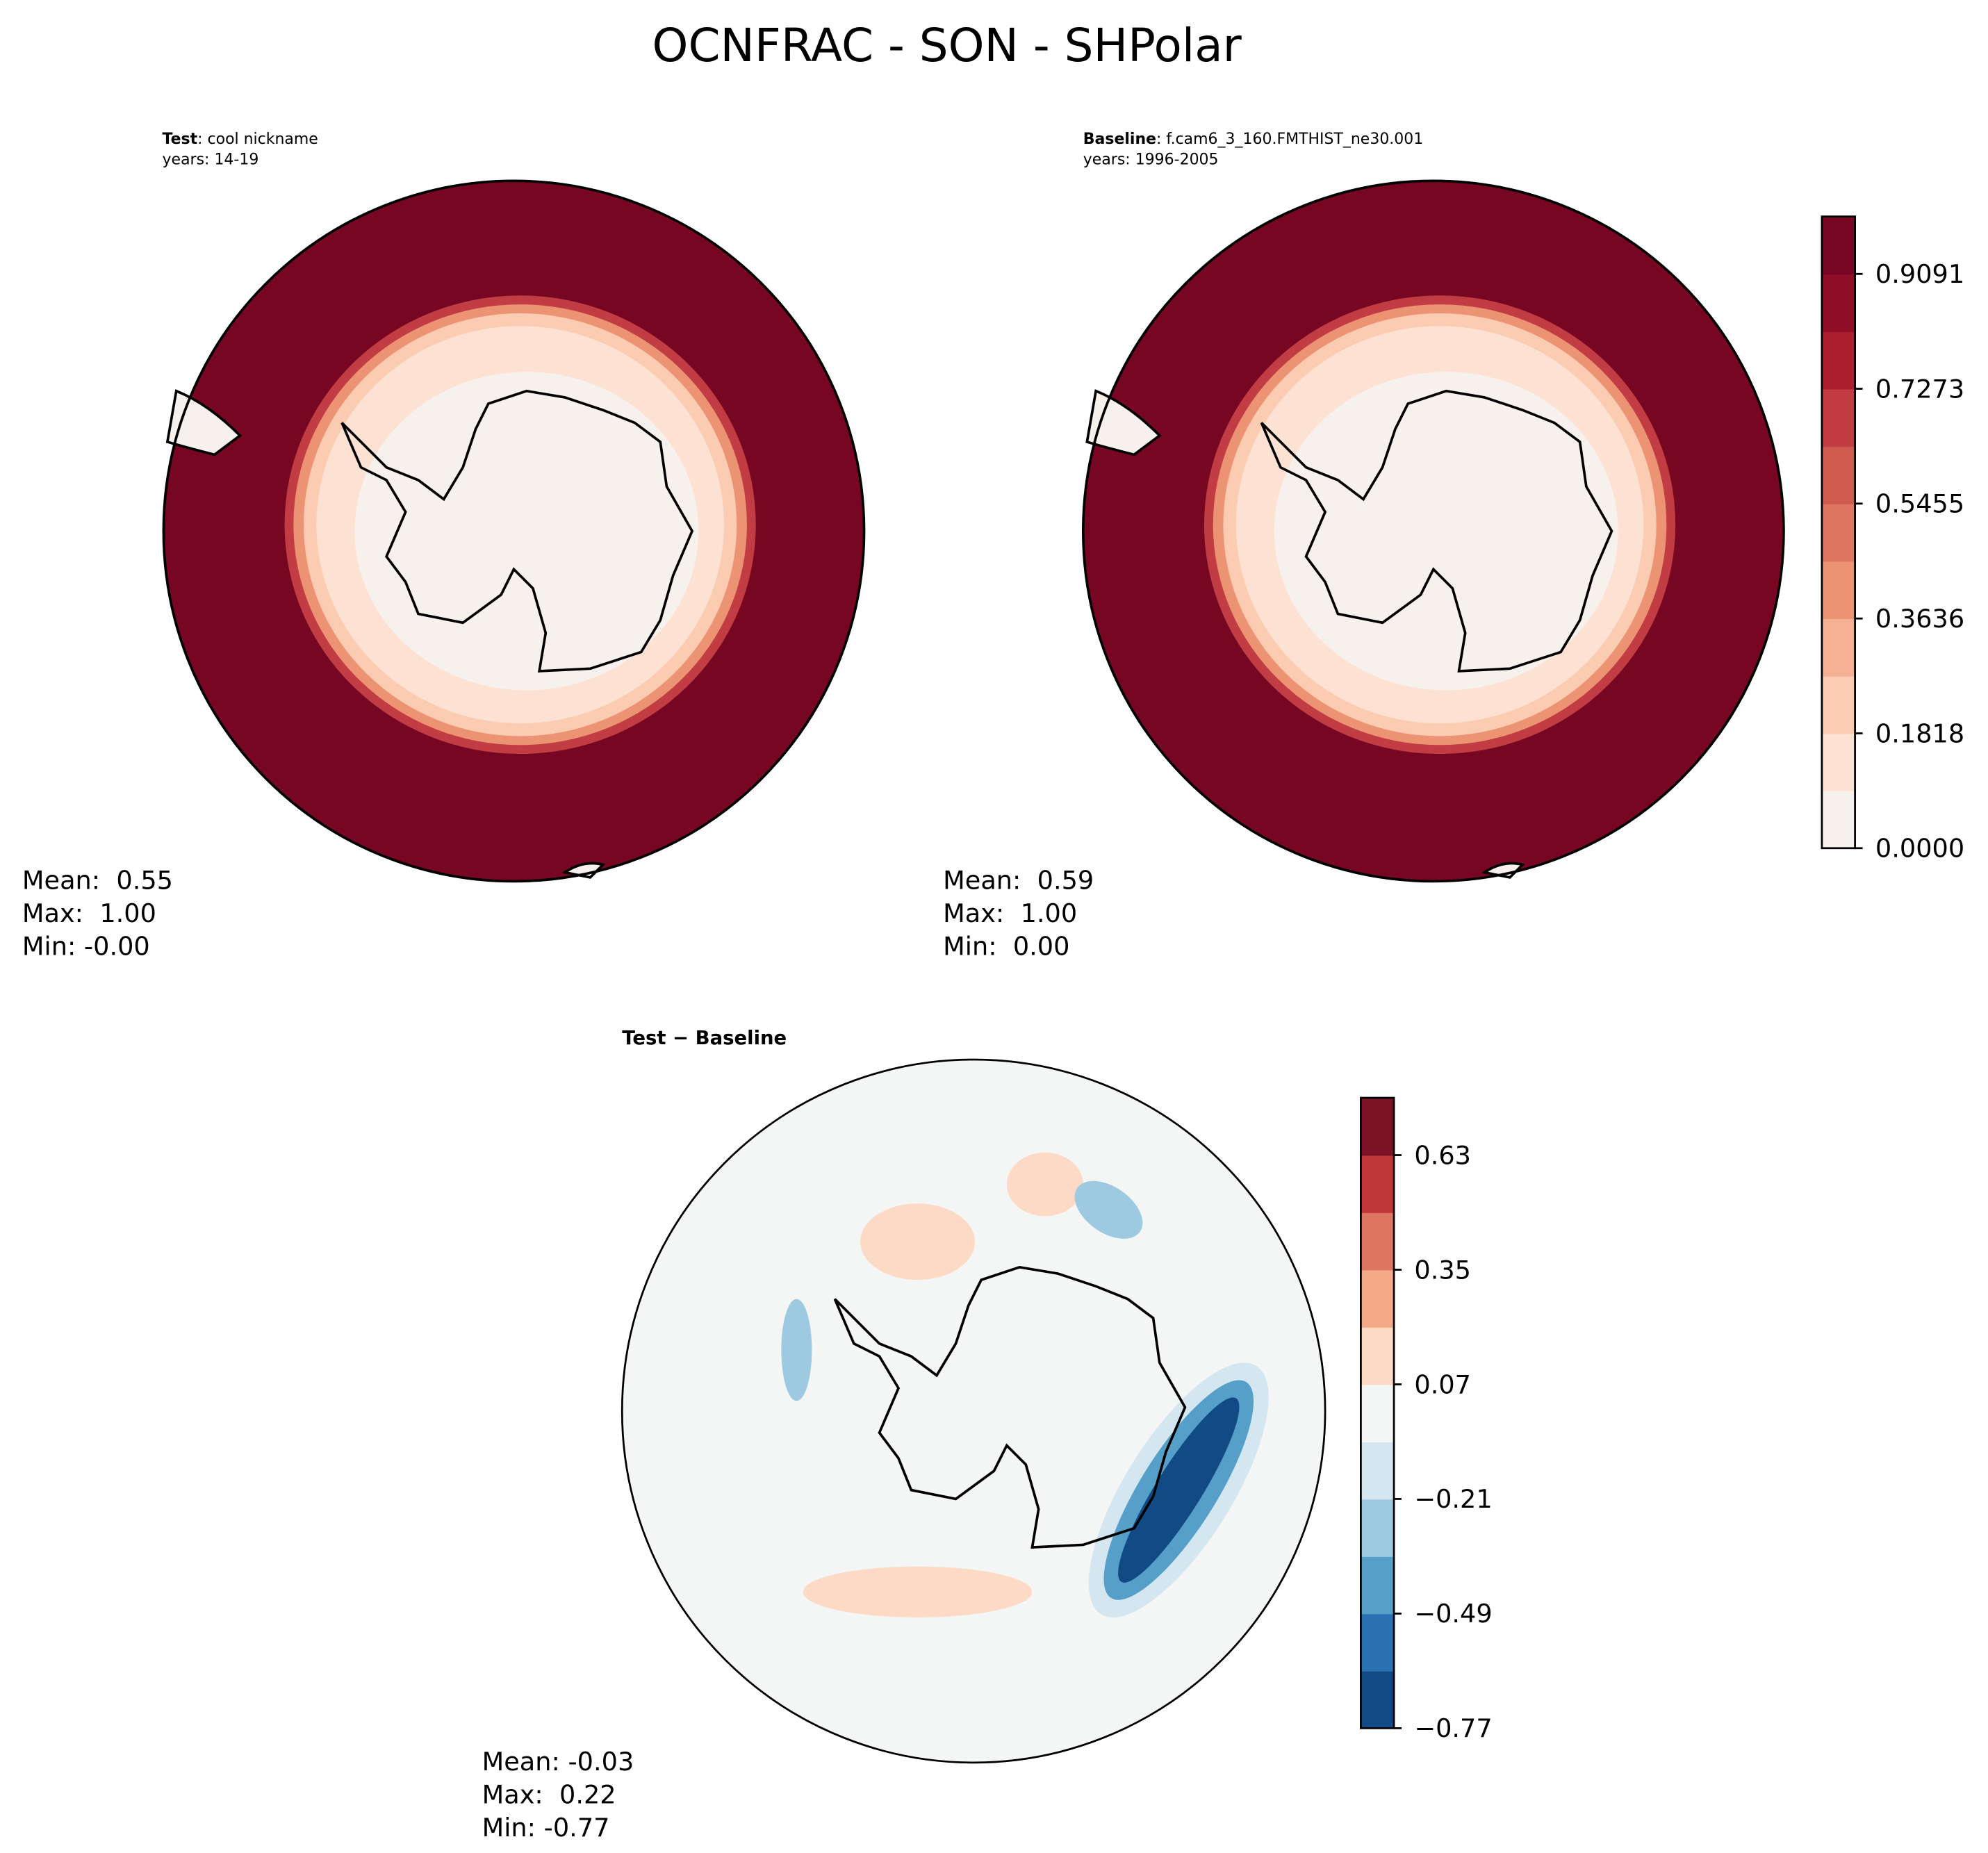  Describe the element at coordinates (257, 139) in the screenshot. I see `panel-case: : cool nickname` at that location.